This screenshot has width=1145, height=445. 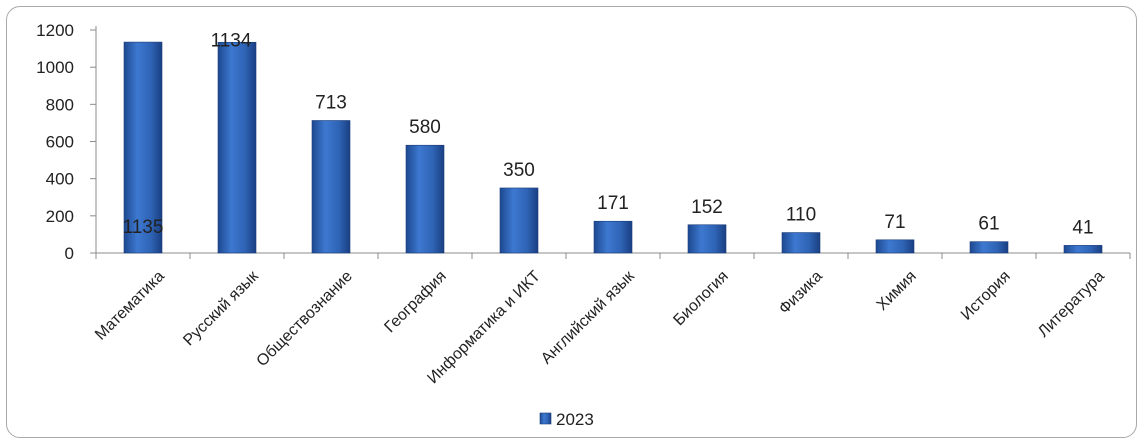 I want to click on x-tick-label: Литература, so click(x=1071, y=304).